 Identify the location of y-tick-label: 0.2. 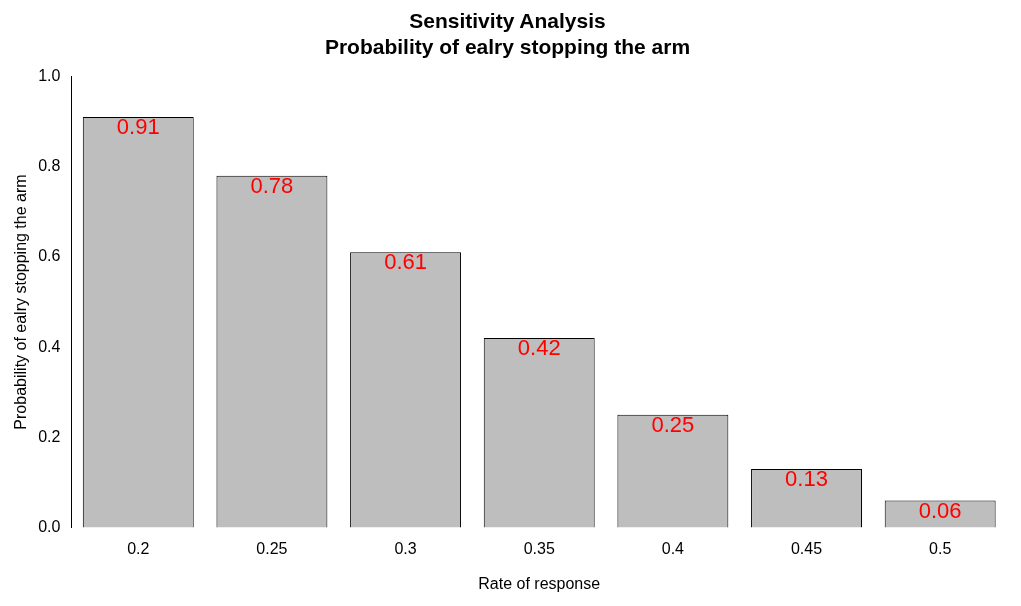
(49, 436).